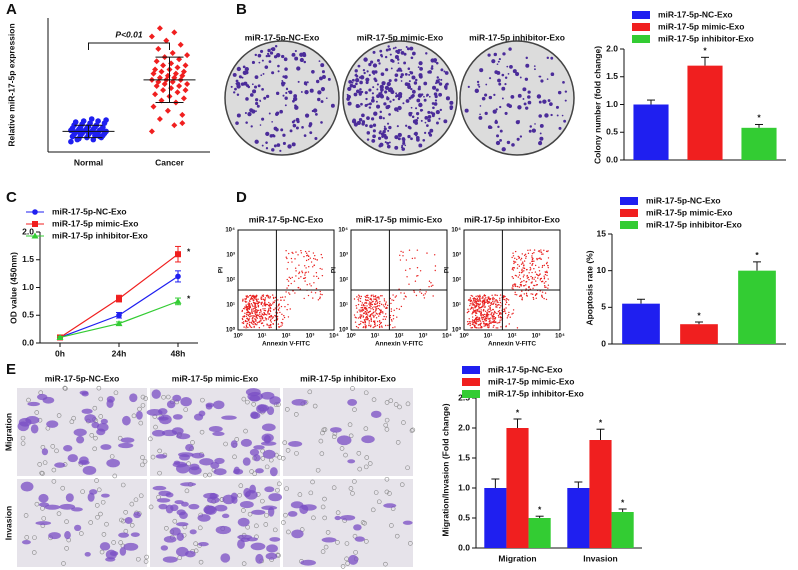 This screenshot has width=798, height=570. Describe the element at coordinates (447, 270) in the screenshot. I see `flow-y-label: PI` at that location.